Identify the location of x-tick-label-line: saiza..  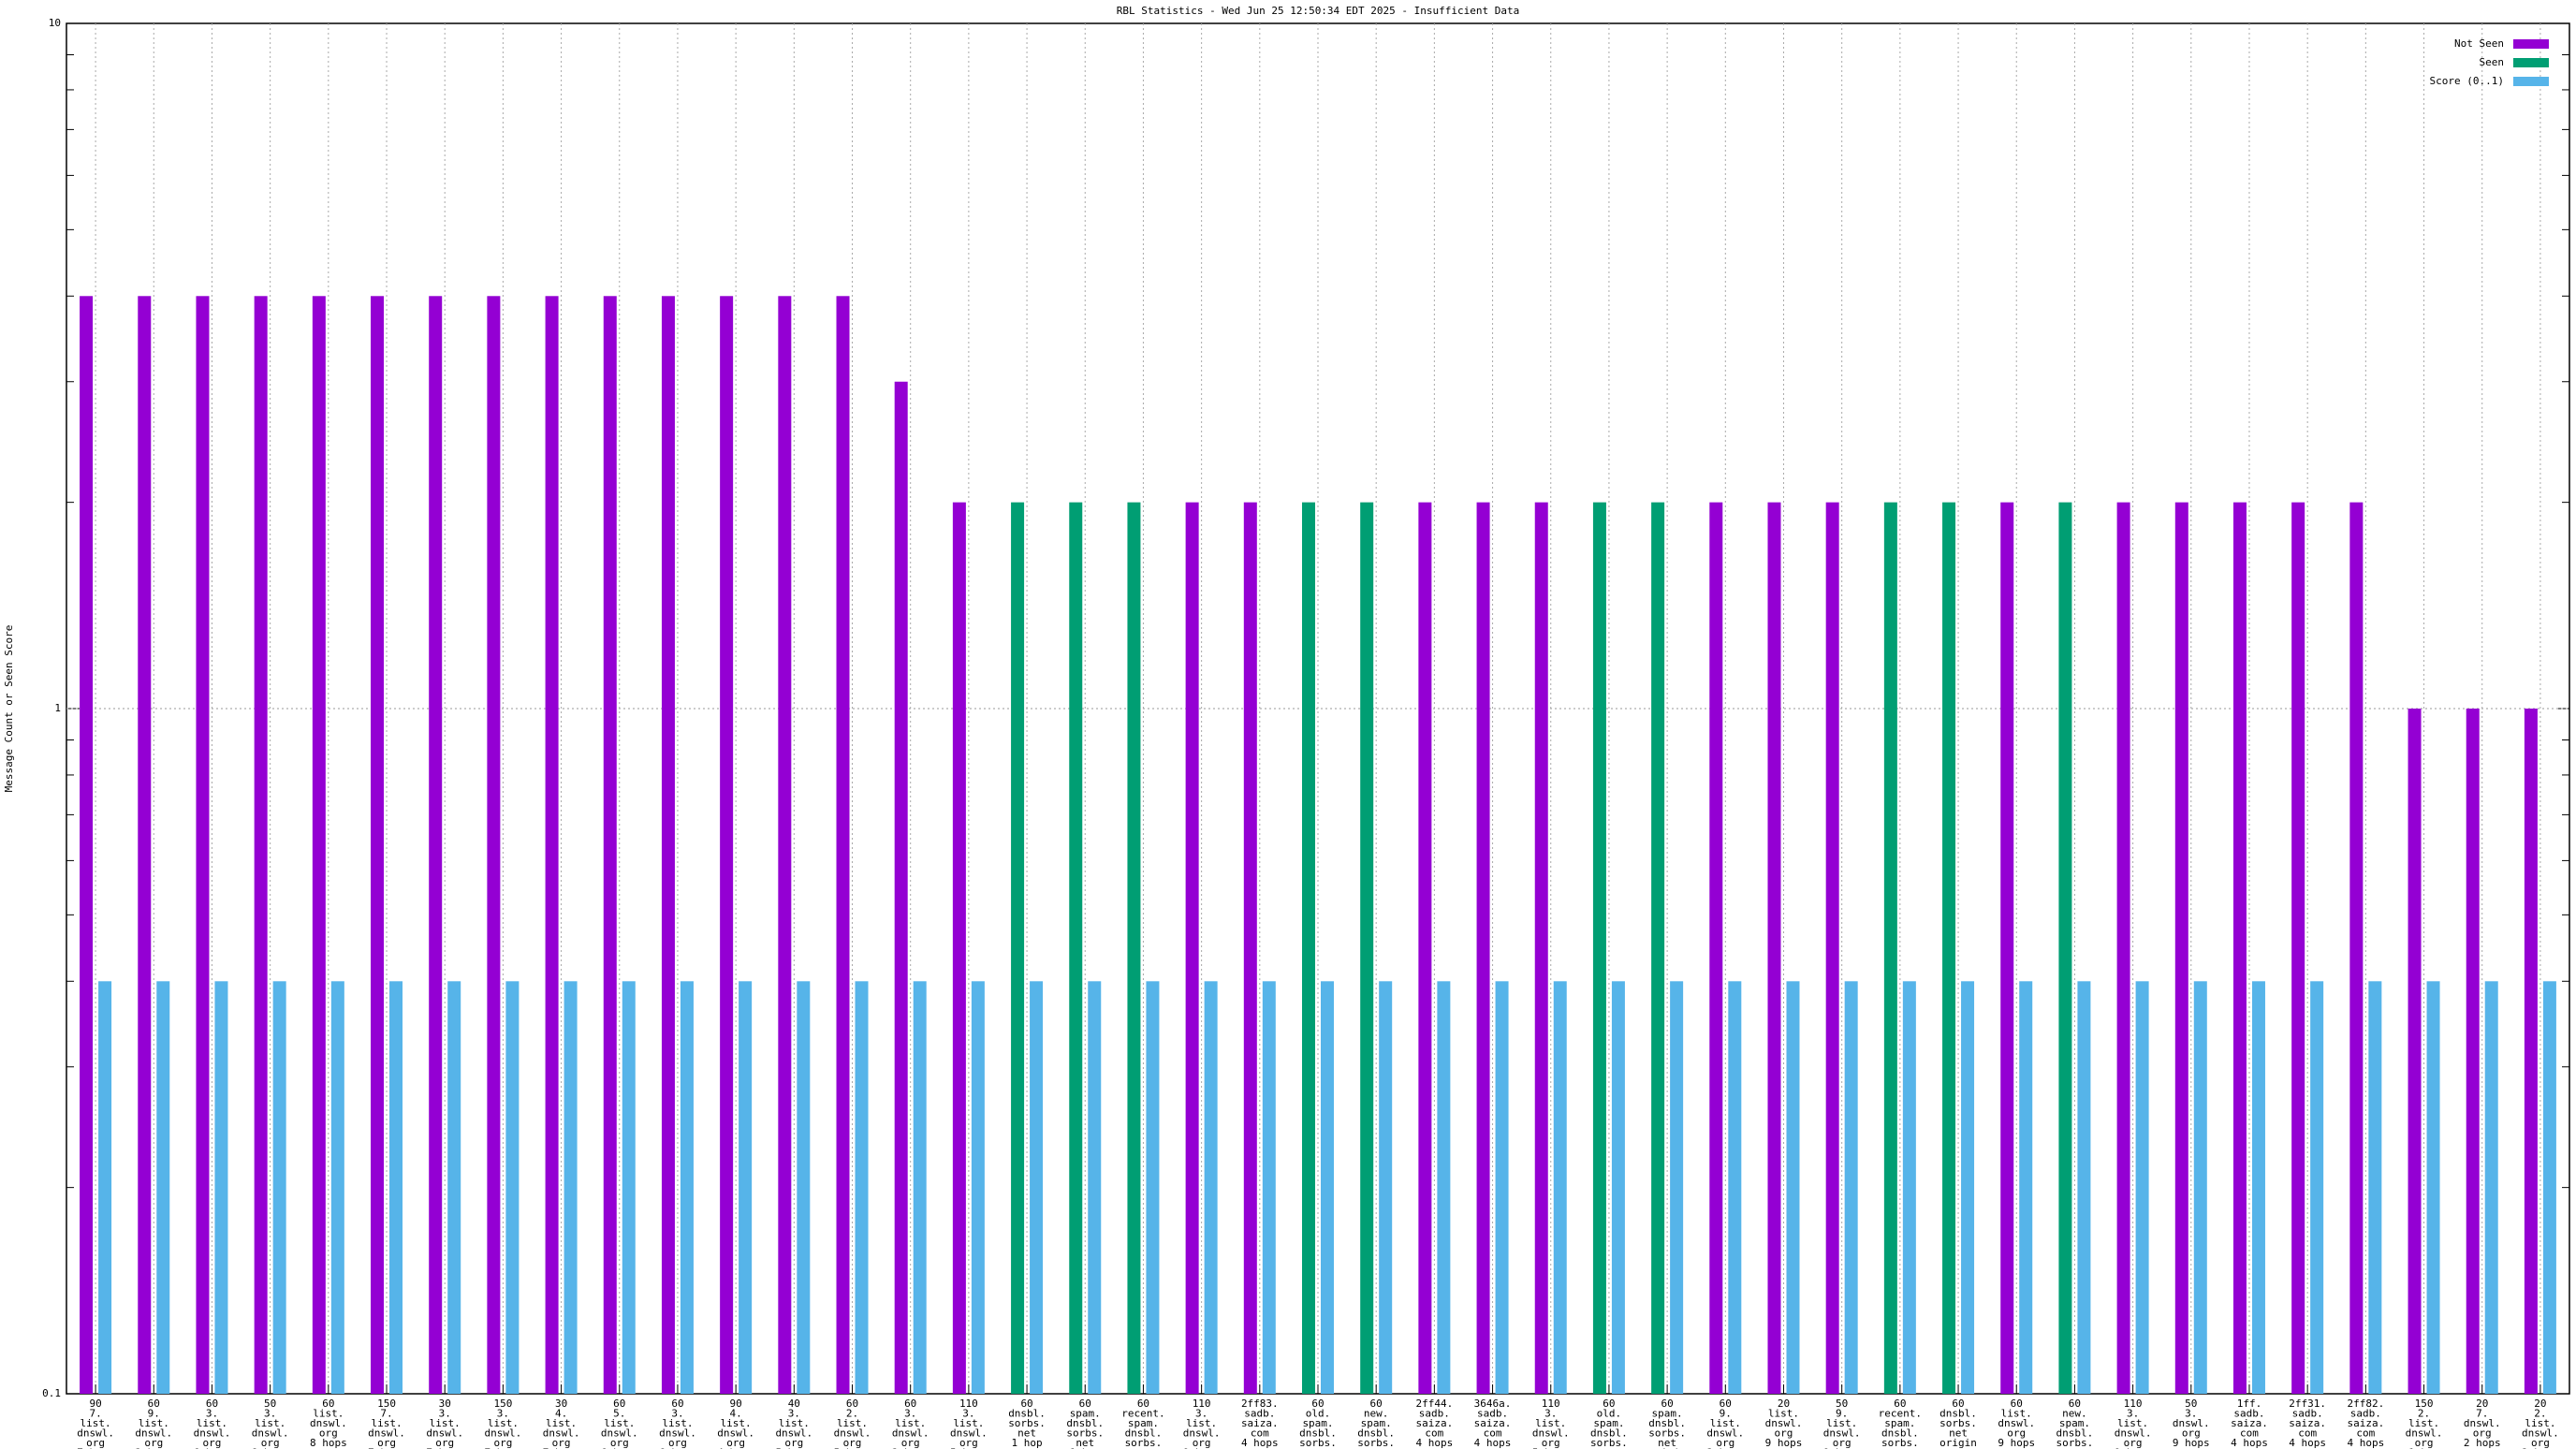
(2365, 1423).